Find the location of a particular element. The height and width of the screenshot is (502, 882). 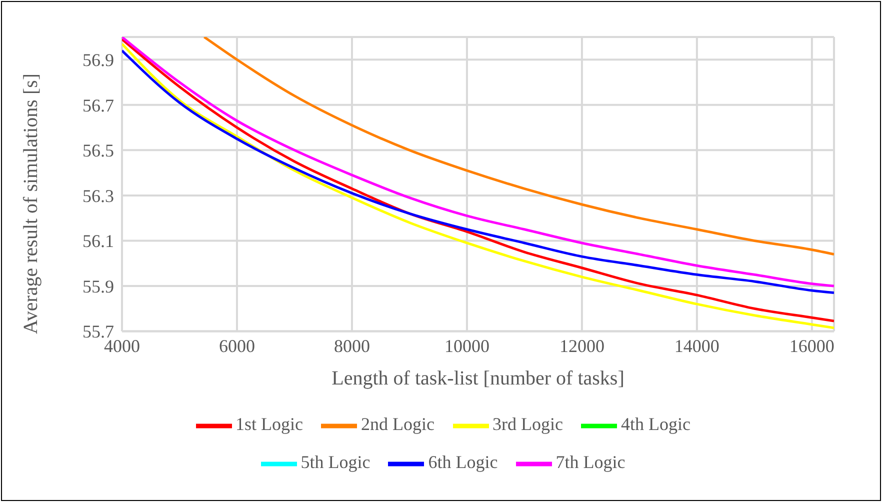

y-tick-label: 56.9 is located at coordinates (98, 60).